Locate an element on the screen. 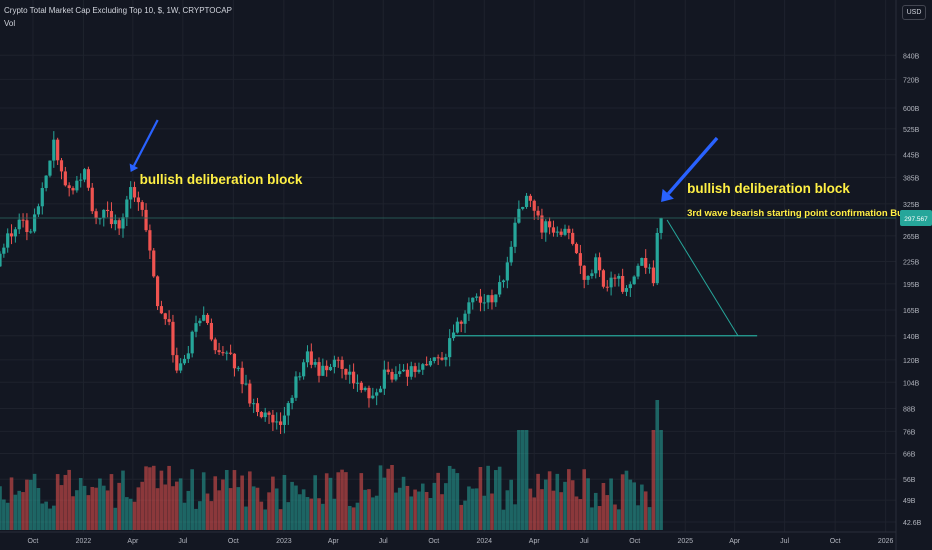 The image size is (932, 550). currency-button: USD is located at coordinates (914, 12).